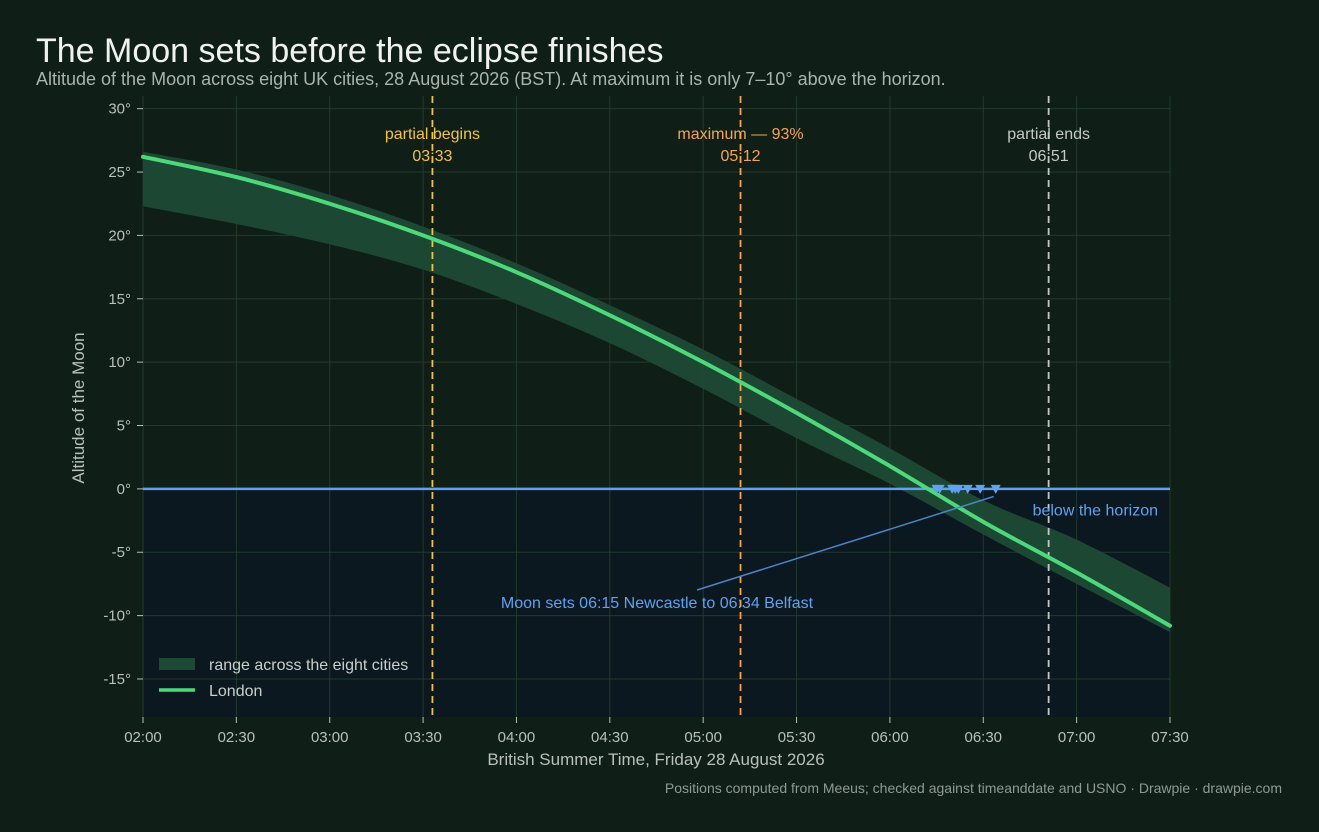 This screenshot has width=1319, height=832. What do you see at coordinates (119, 109) in the screenshot?
I see `y-tick-label-9: 30°` at bounding box center [119, 109].